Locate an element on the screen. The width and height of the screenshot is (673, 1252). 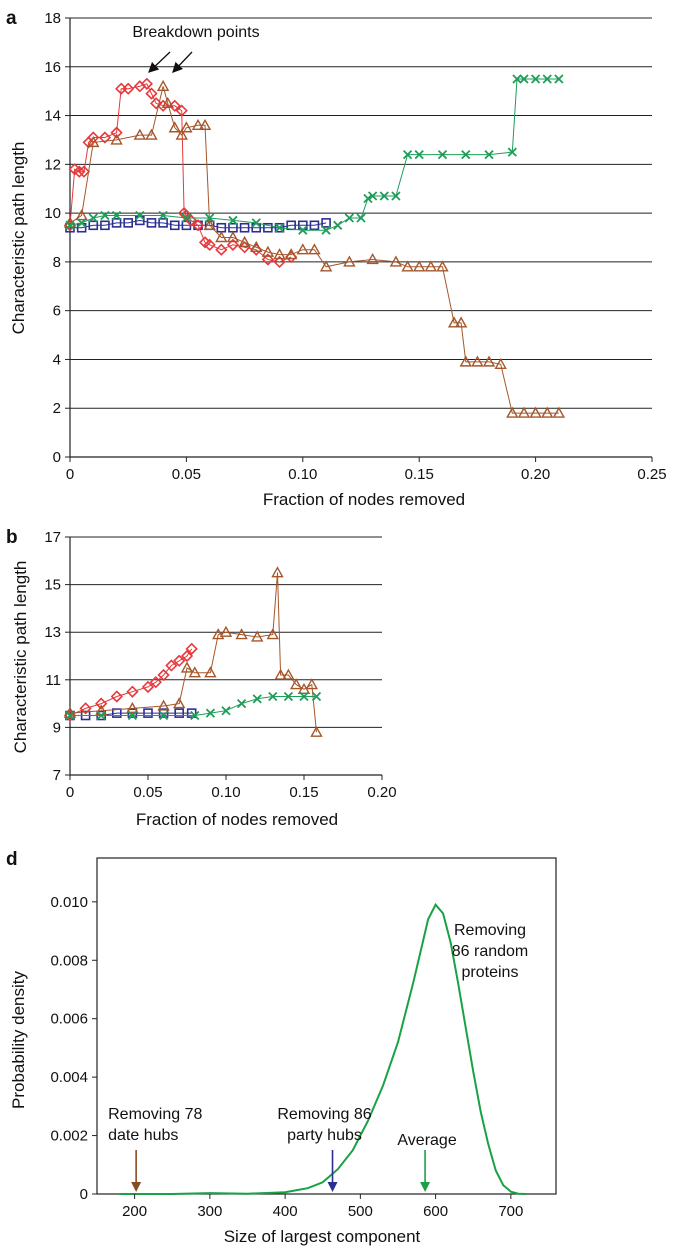
panel-b-y-axis-title: Characteristic path length is located at coordinates (20, 657).